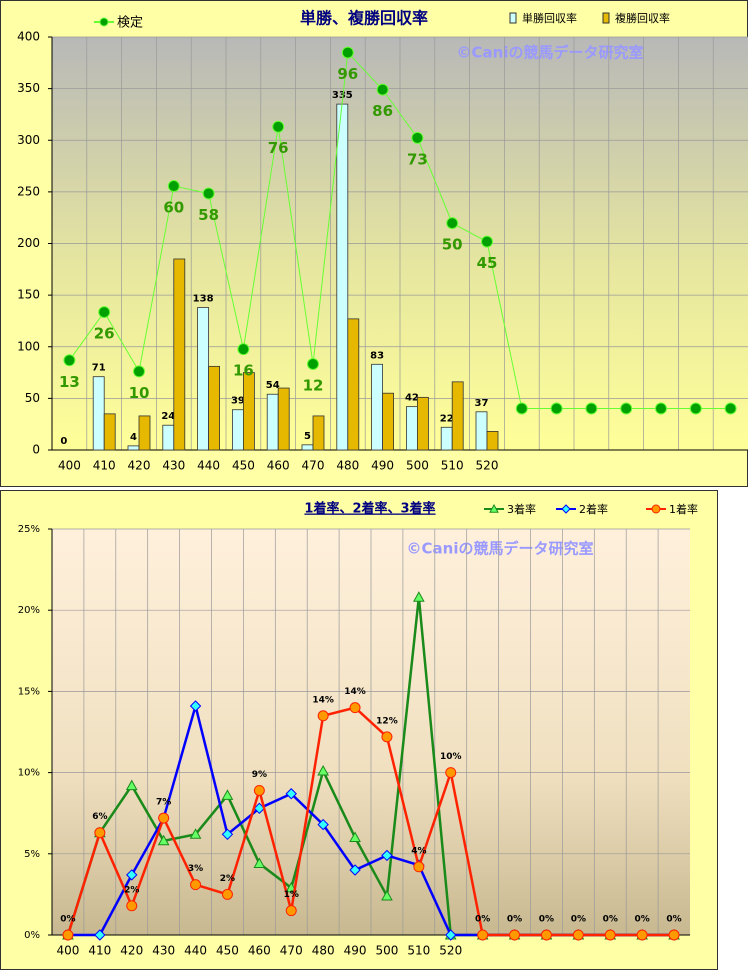 This screenshot has height=973, width=753. What do you see at coordinates (28, 140) in the screenshot?
I see `y-tick-label: 300` at bounding box center [28, 140].